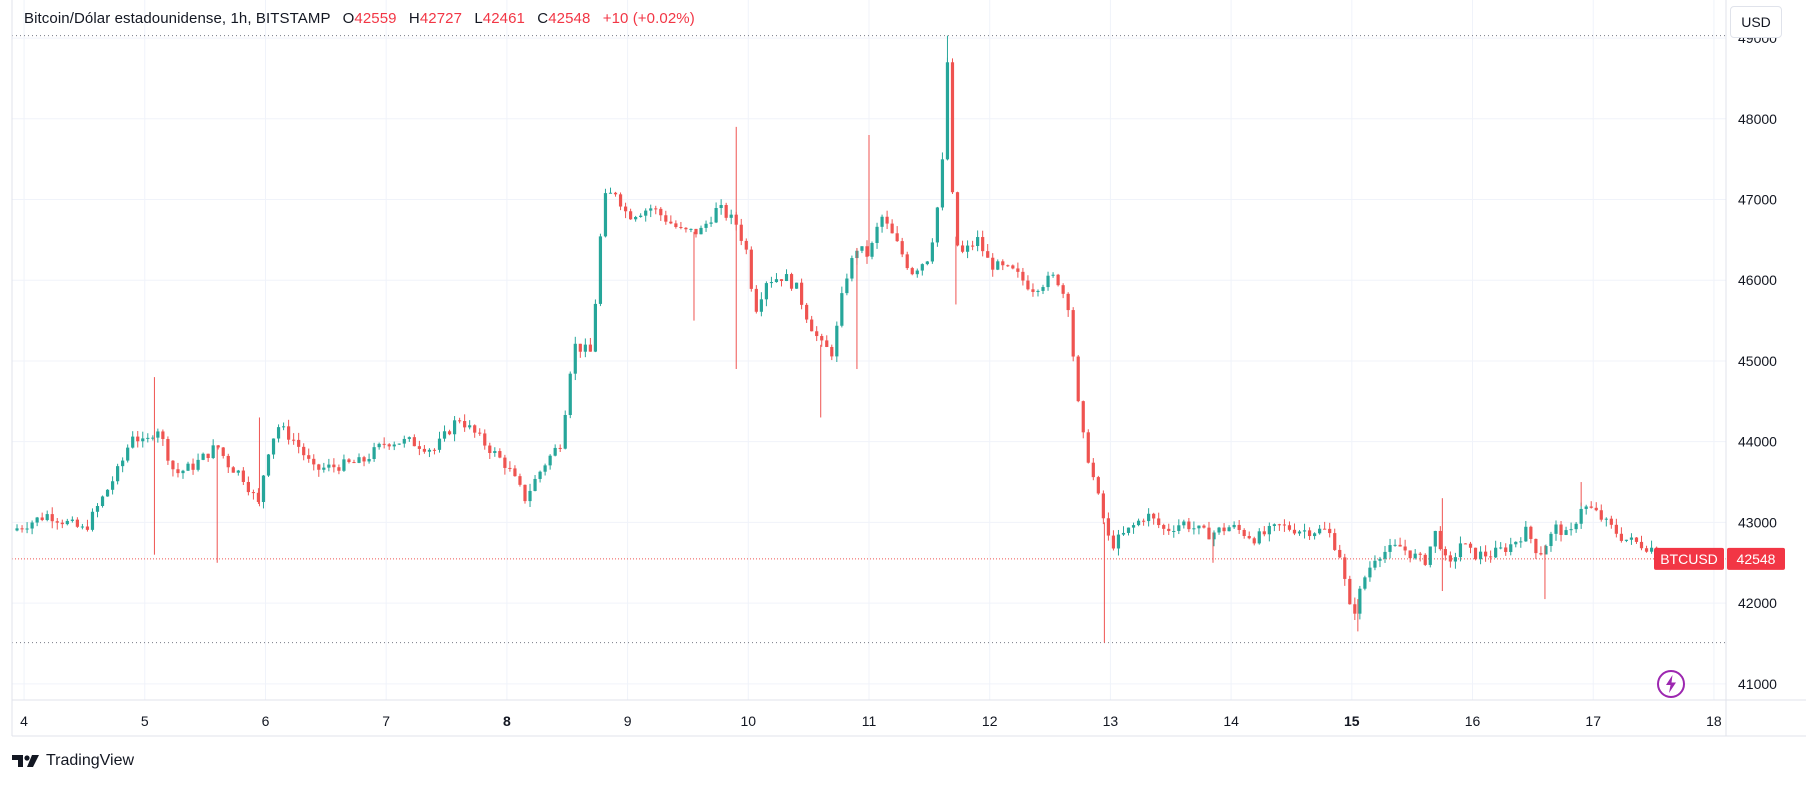 The width and height of the screenshot is (1806, 786). Describe the element at coordinates (414, 18) in the screenshot. I see `high-label: H` at that location.